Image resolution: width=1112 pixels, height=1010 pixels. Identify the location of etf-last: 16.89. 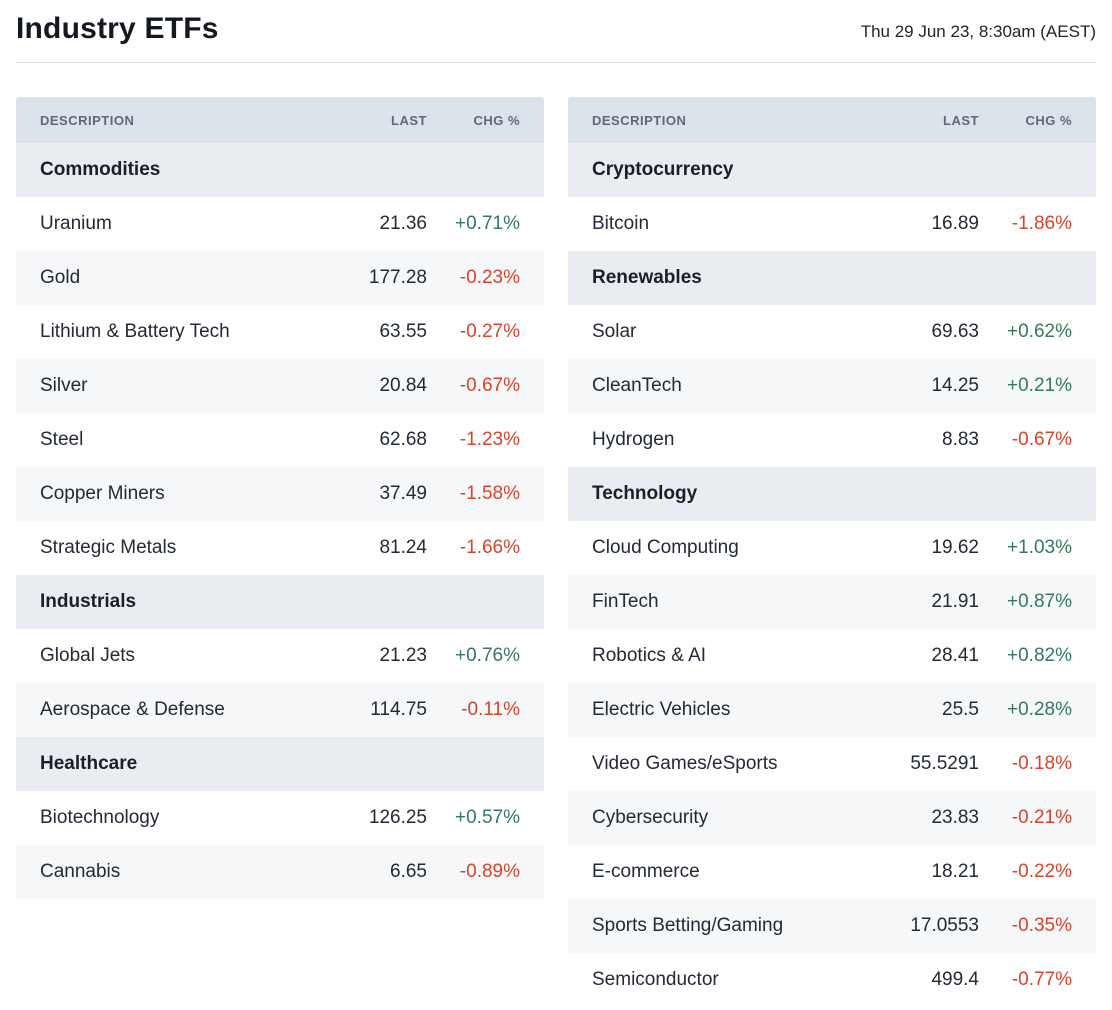
(955, 223).